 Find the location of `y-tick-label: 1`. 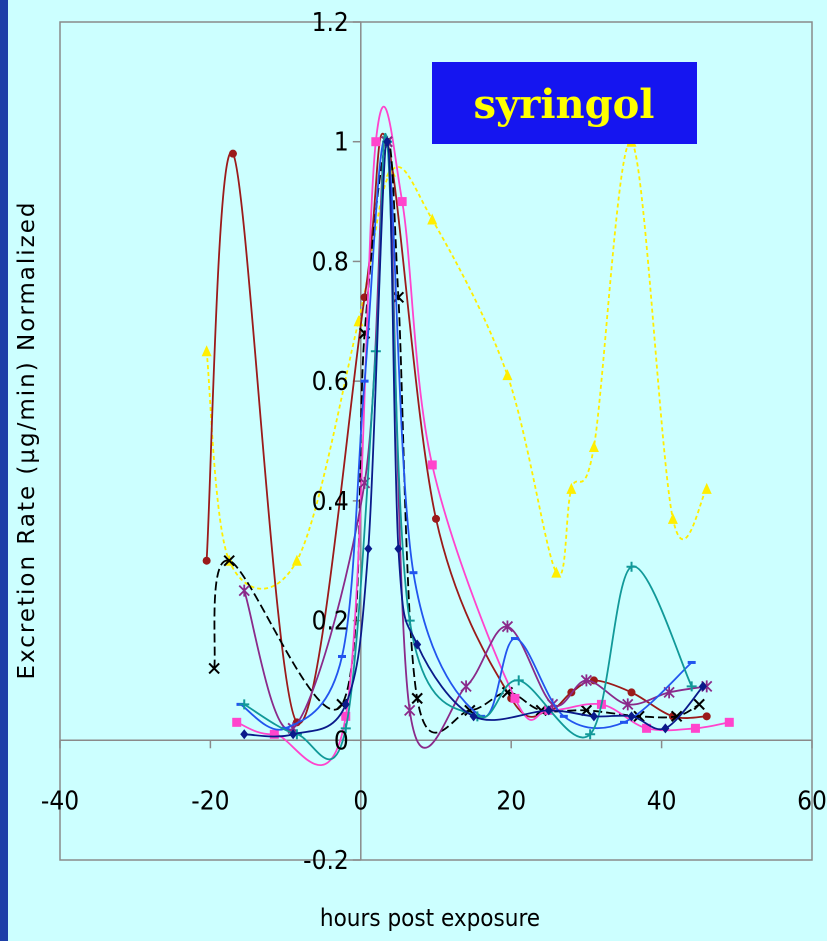

y-tick-label: 1 is located at coordinates (341, 143).